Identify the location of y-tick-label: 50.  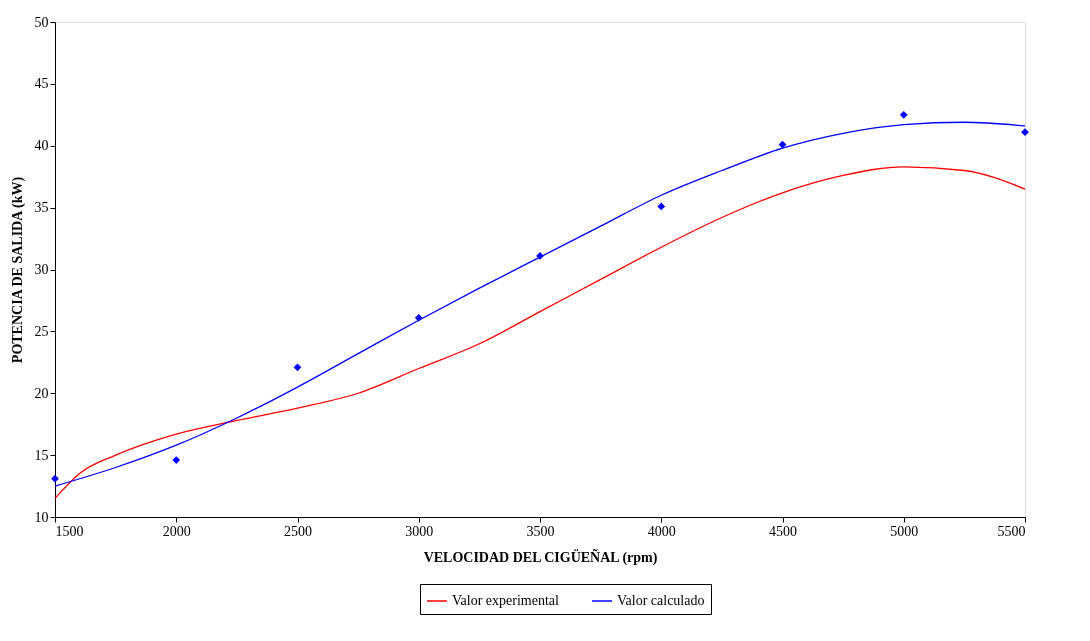
(41, 22).